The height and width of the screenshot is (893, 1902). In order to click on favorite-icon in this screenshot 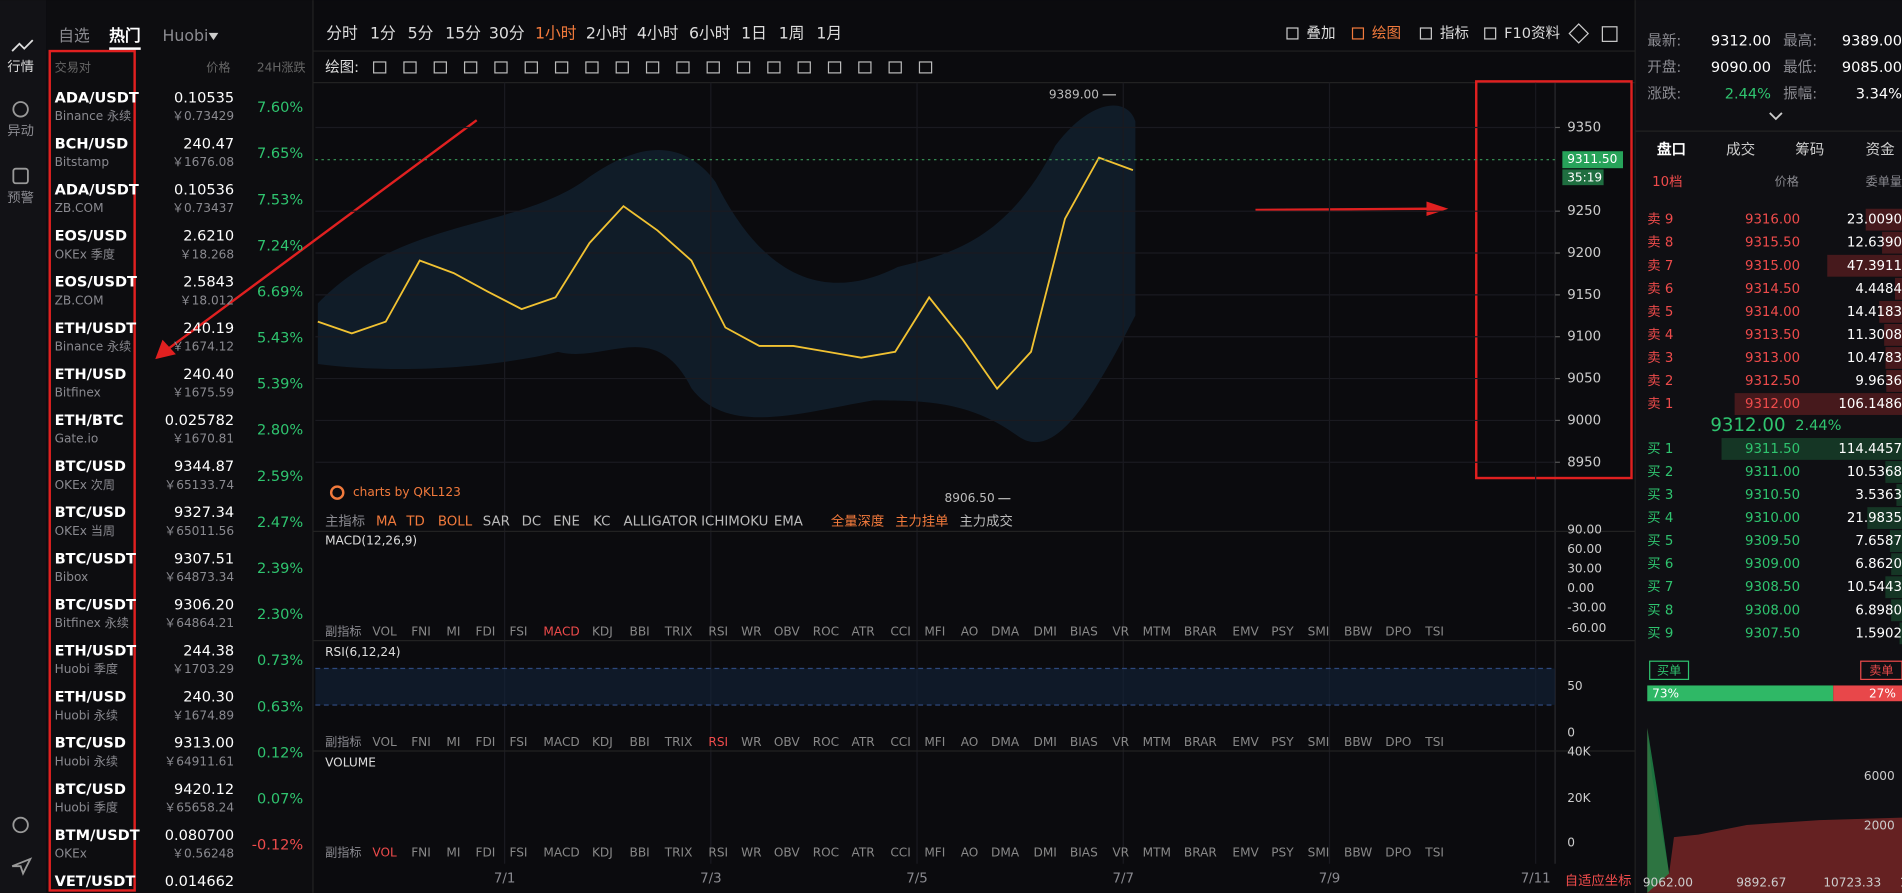, I will do `click(1579, 33)`.